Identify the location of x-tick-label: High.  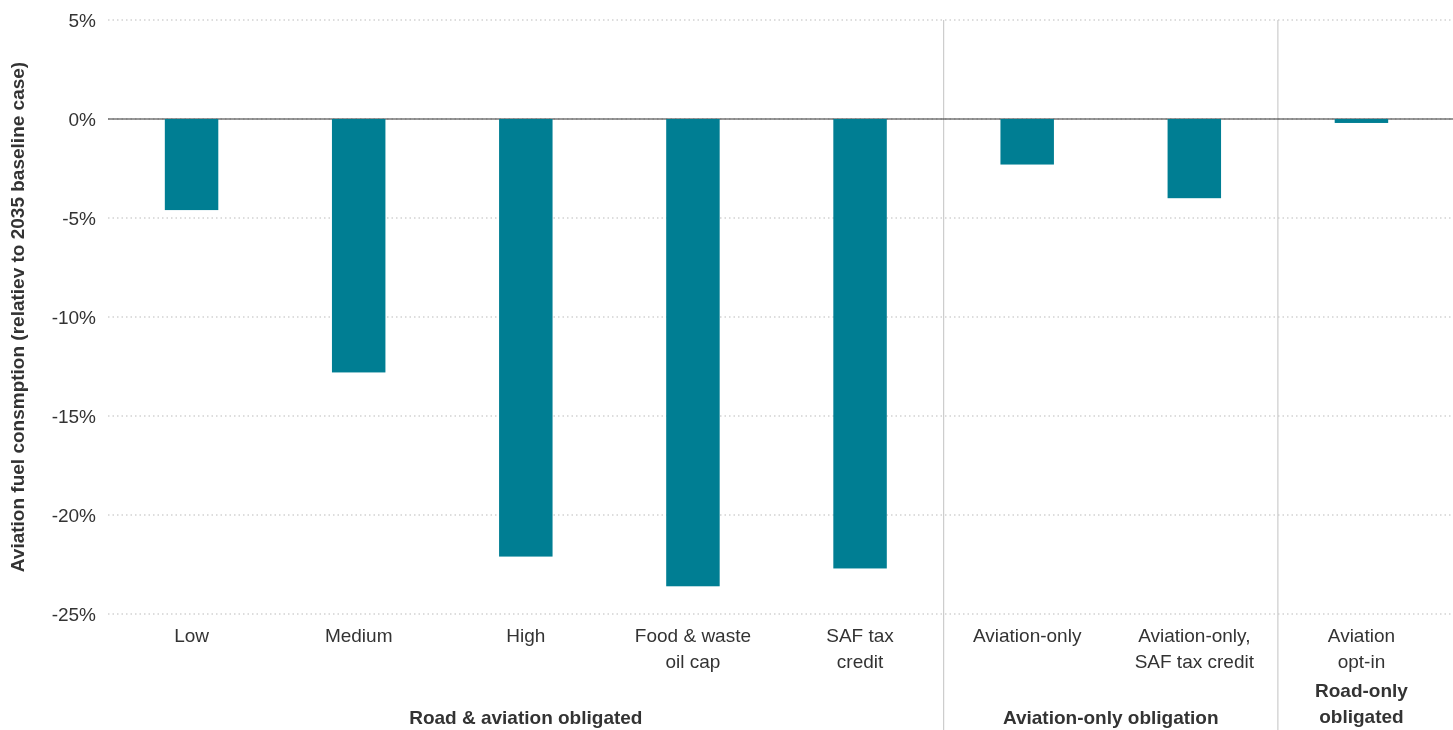
(526, 635).